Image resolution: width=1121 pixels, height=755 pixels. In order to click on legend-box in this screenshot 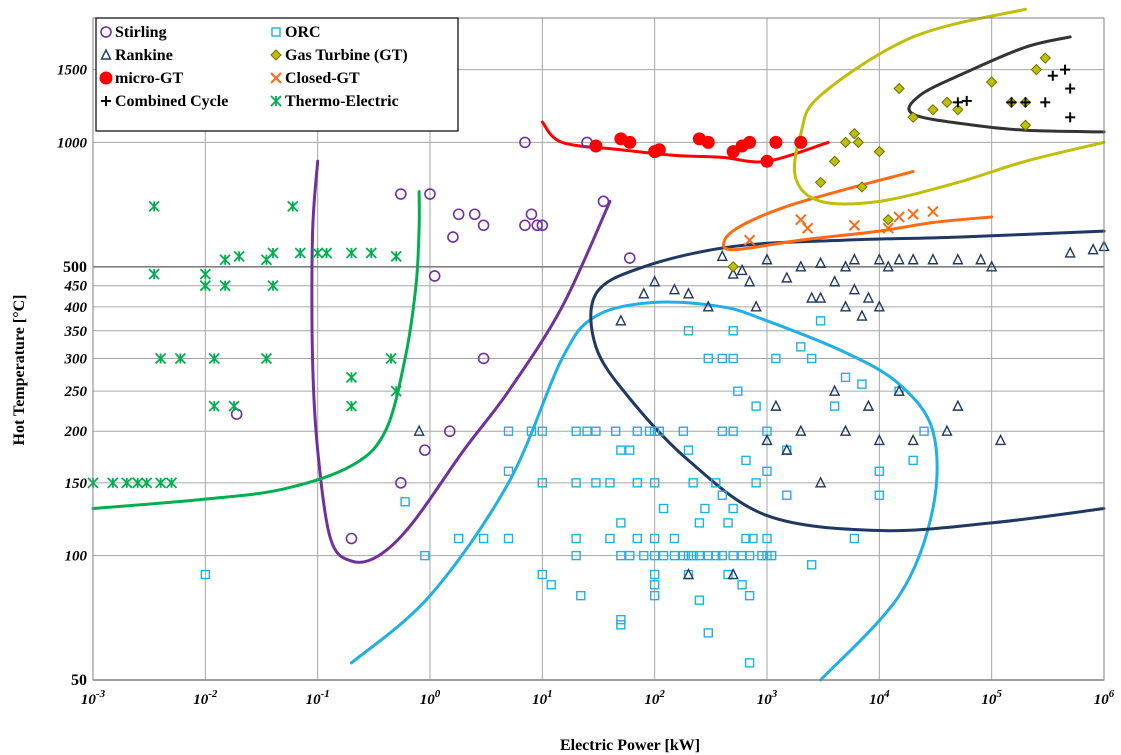, I will do `click(277, 74)`.